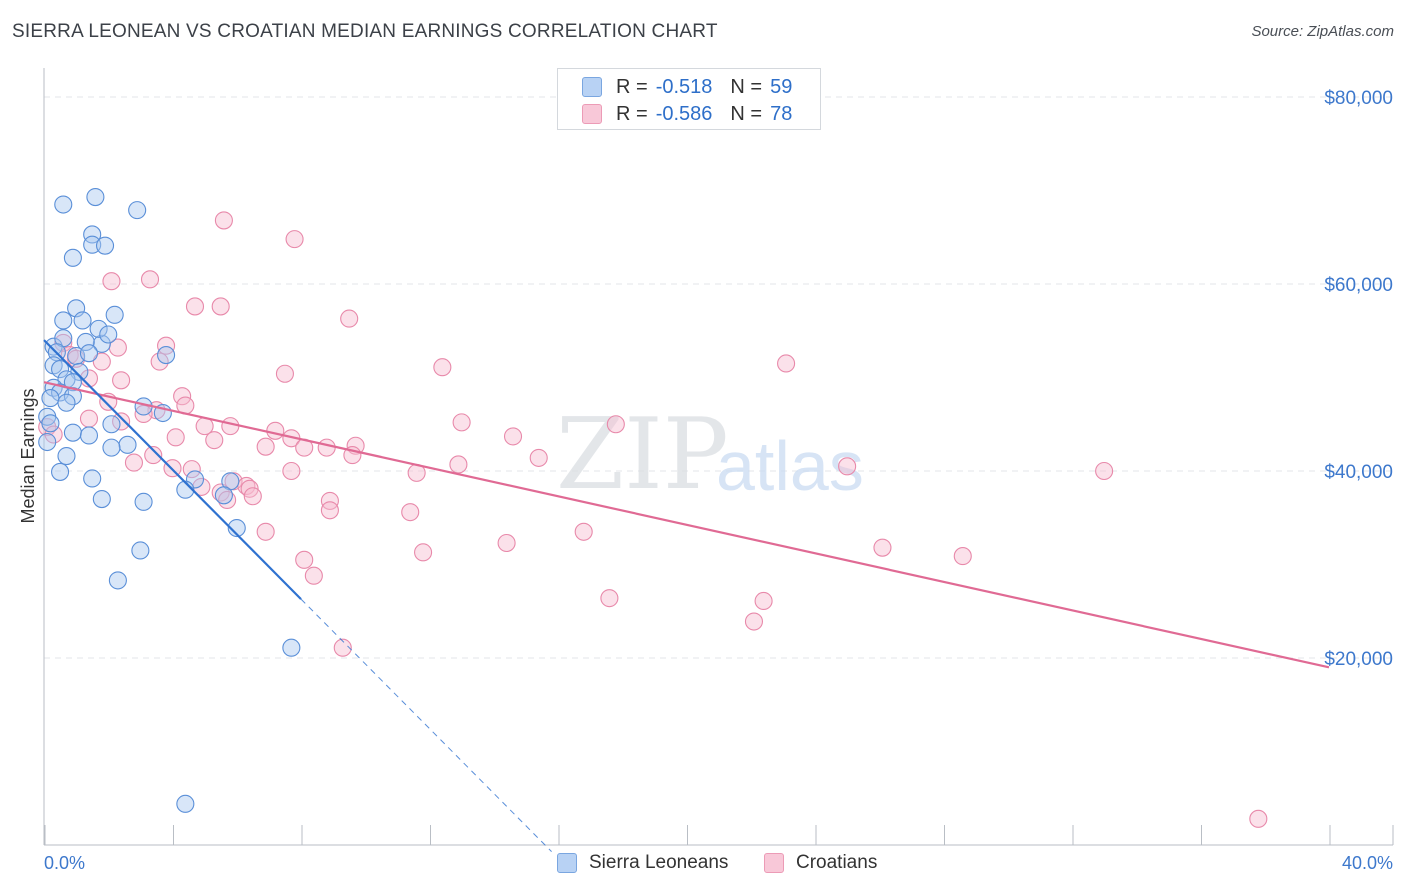  What do you see at coordinates (1367, 863) in the screenshot?
I see `x-tick-label: 40.0%` at bounding box center [1367, 863].